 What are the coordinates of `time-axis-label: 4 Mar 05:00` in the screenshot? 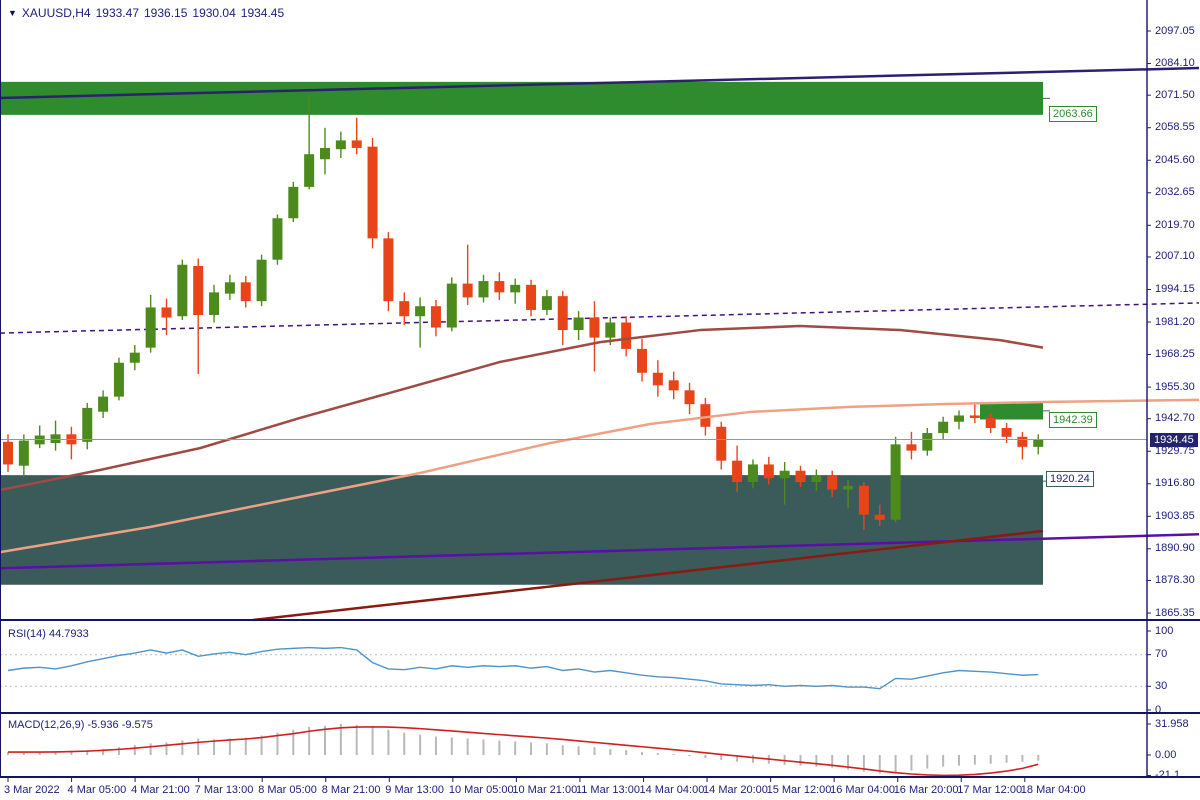 It's located at (97, 790).